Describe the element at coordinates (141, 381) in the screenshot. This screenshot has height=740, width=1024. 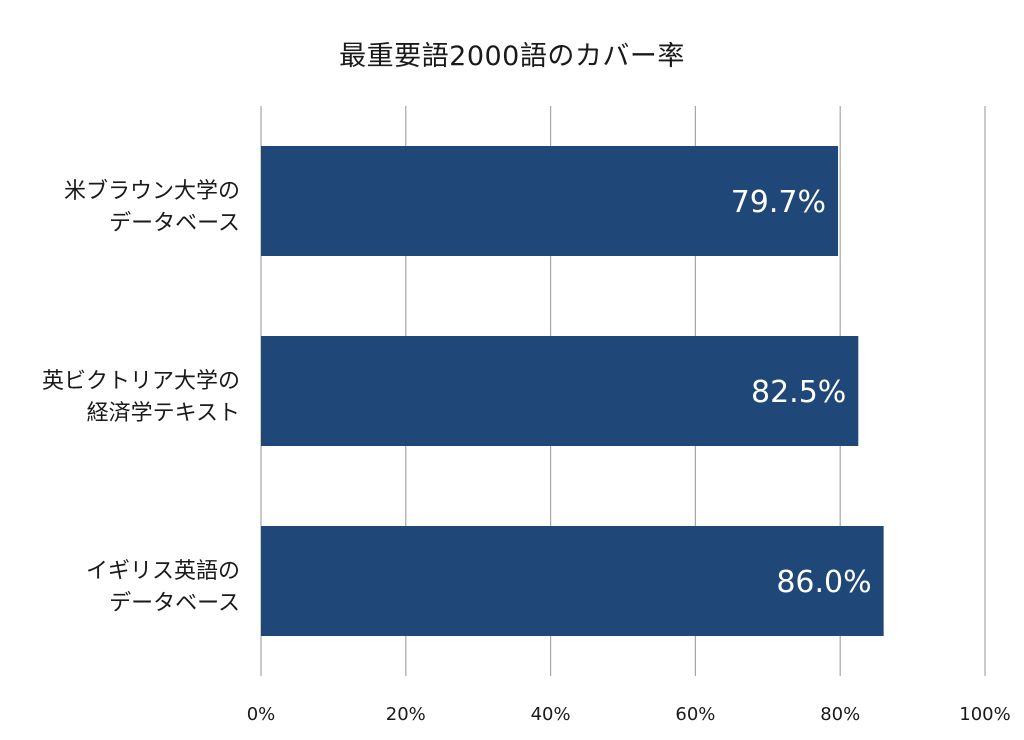
I see `category-label-line: 英ビクトリア大学の` at that location.